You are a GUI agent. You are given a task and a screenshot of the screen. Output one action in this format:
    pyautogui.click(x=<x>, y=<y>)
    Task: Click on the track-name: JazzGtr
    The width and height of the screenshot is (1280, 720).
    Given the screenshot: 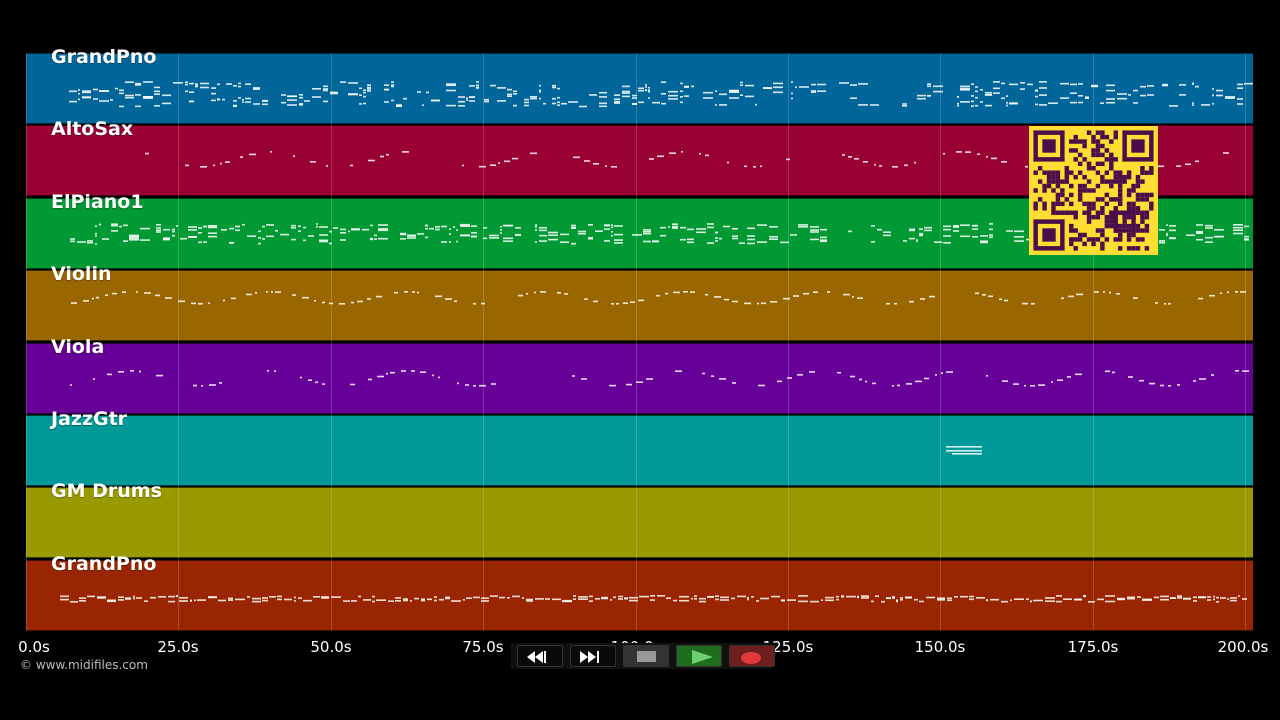 What is the action you would take?
    pyautogui.click(x=89, y=419)
    